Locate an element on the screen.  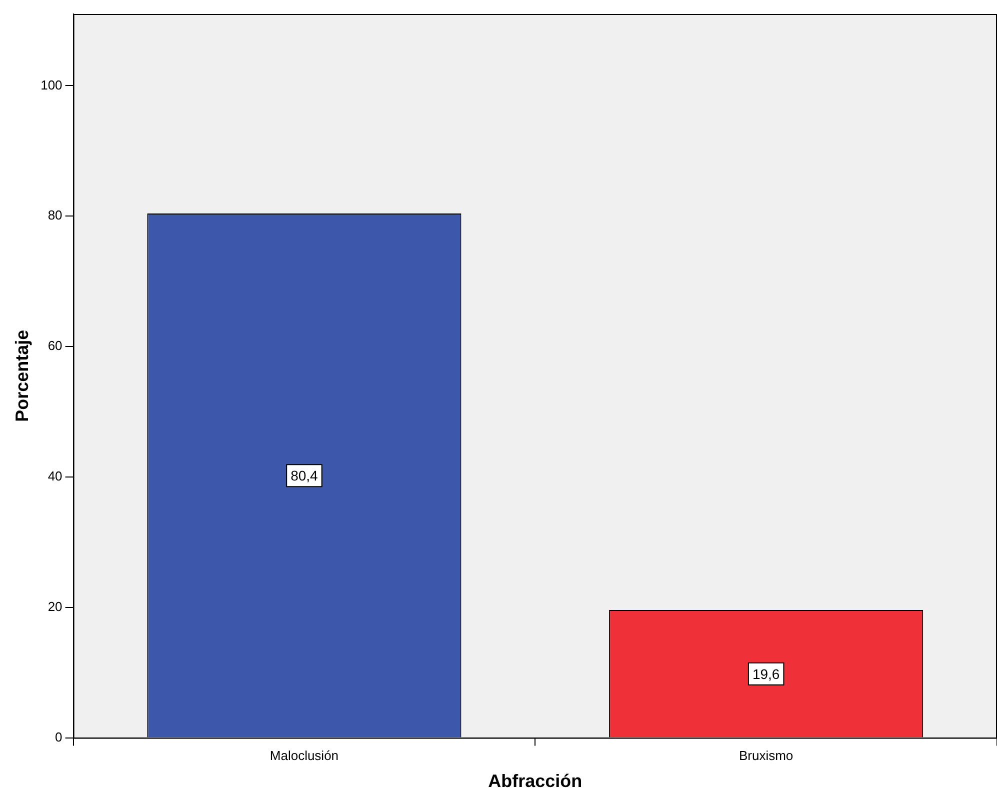
x-axis-title: Abfracción is located at coordinates (535, 781).